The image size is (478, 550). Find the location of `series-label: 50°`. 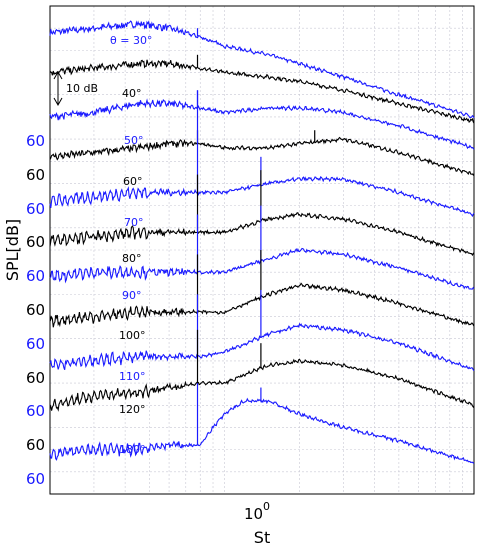

series-label: 50° is located at coordinates (134, 140).